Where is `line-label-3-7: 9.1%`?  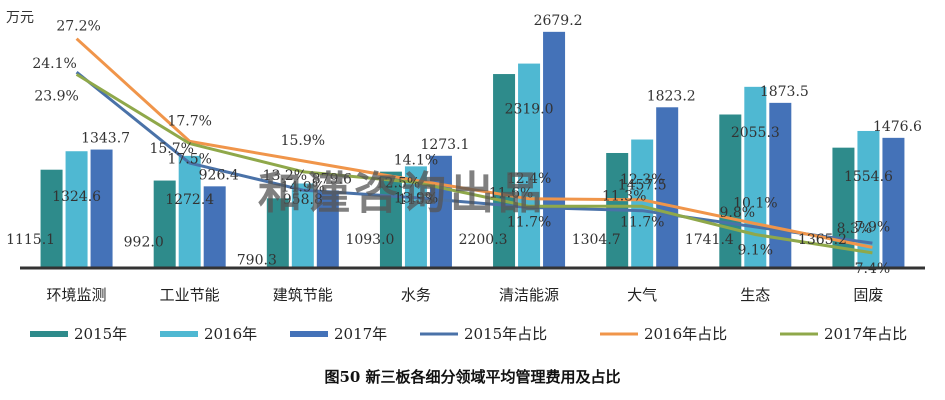
line-label-3-7: 9.1% is located at coordinates (756, 250).